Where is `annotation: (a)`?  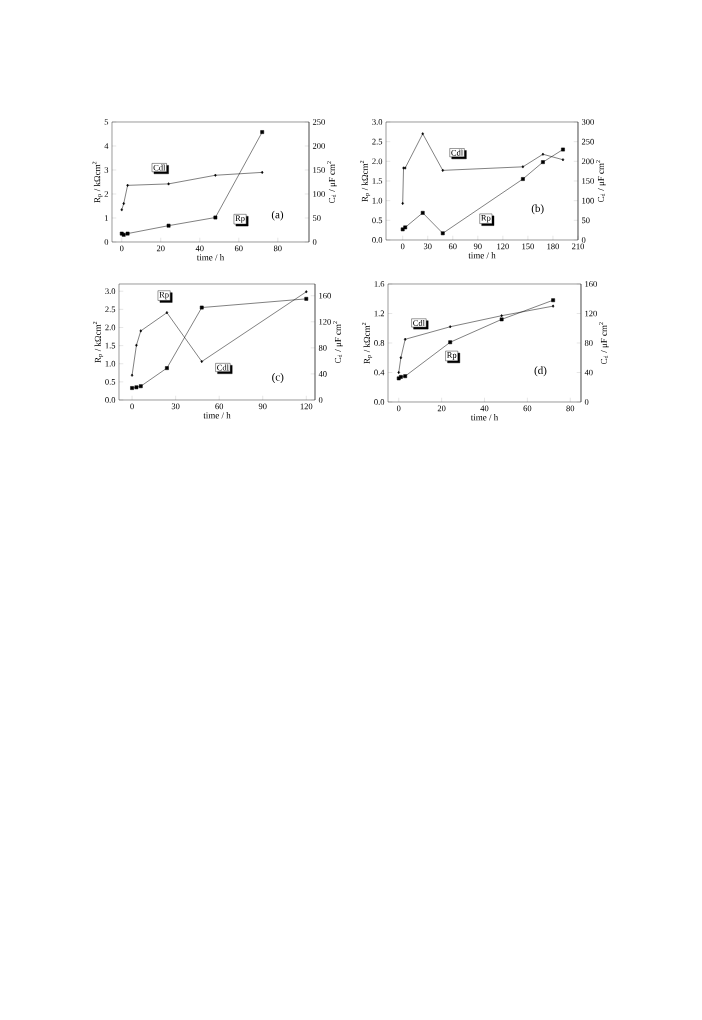 annotation: (a) is located at coordinates (277, 215).